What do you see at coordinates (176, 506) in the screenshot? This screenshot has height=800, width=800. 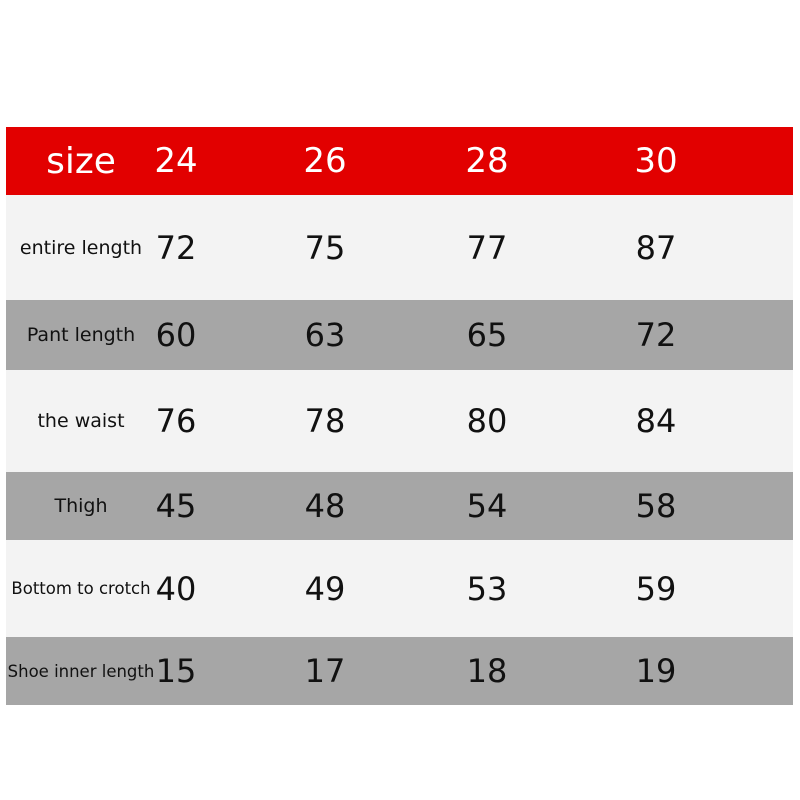 I see `cell-value: 45` at bounding box center [176, 506].